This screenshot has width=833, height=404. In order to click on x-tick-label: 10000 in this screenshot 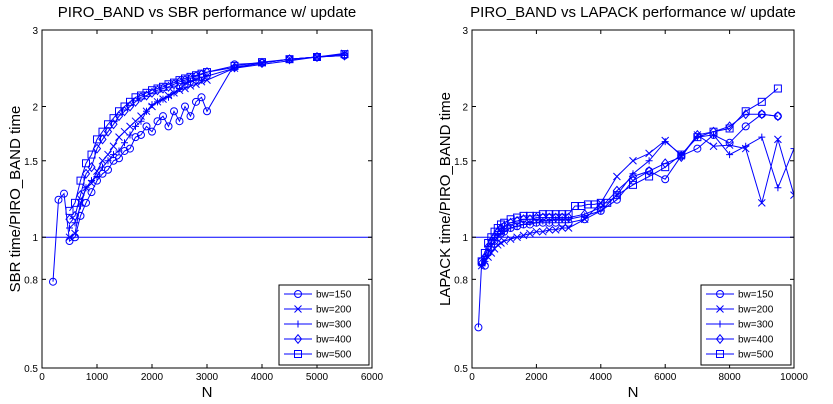, I will do `click(794, 377)`.